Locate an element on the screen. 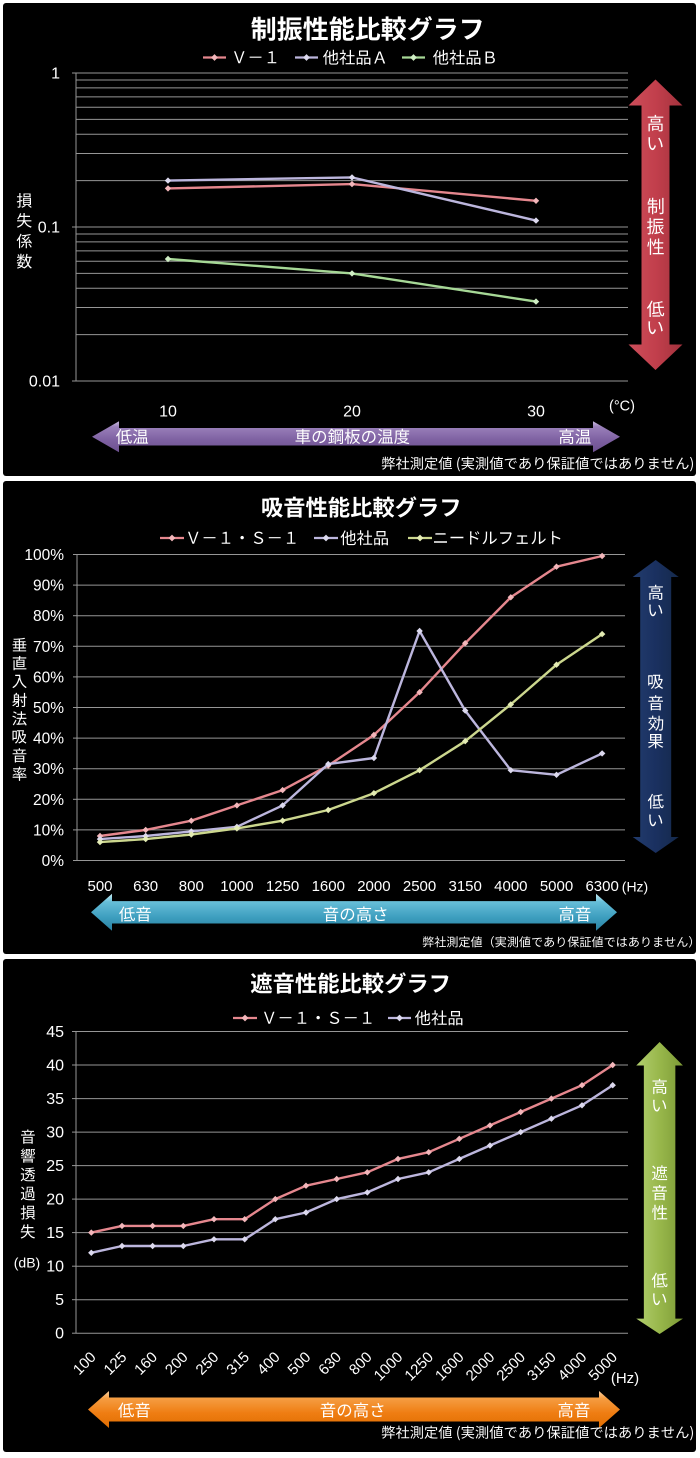  svg-text: 40 is located at coordinates (55, 1066).